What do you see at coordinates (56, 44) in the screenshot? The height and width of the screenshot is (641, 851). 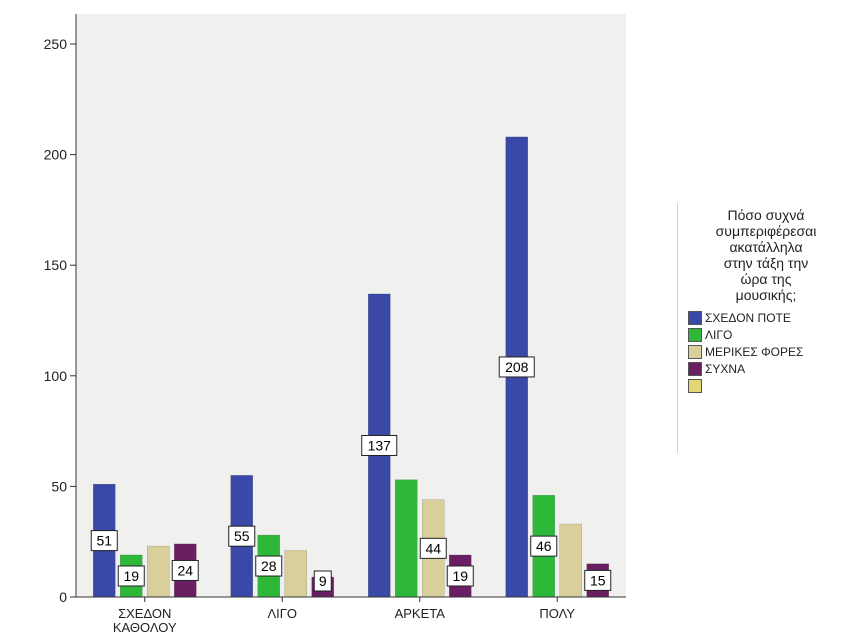 I see `y-tick-label: 250` at bounding box center [56, 44].